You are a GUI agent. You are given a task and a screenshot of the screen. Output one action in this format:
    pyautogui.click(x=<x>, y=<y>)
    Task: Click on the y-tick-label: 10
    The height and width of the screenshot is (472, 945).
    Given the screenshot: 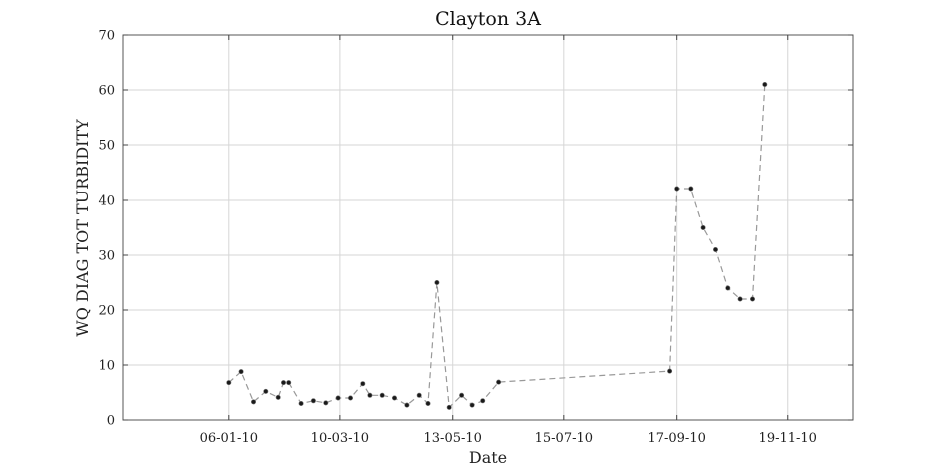 What is the action you would take?
    pyautogui.click(x=106, y=366)
    